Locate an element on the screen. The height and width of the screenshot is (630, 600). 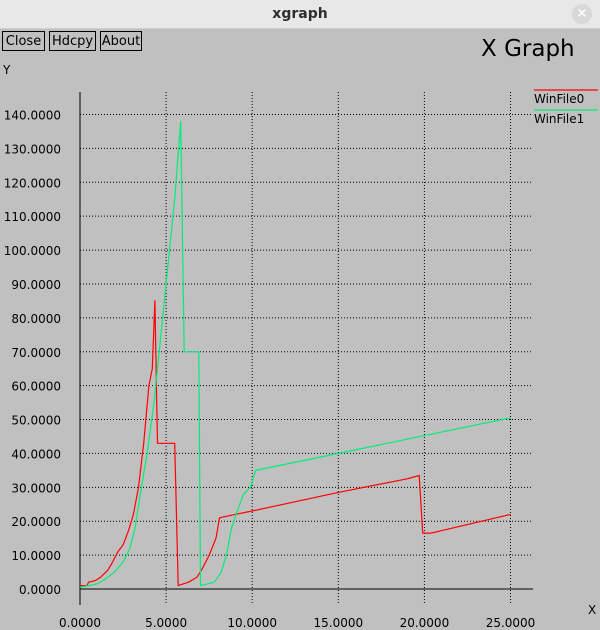
y-tick-label: 110.0000 is located at coordinates (32, 217).